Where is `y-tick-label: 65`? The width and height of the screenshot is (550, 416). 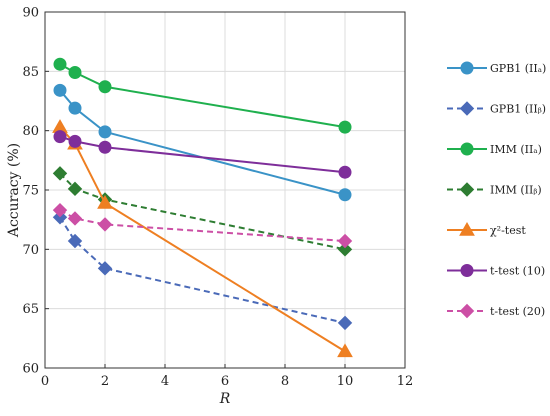 y-tick-label: 65 is located at coordinates (30, 309).